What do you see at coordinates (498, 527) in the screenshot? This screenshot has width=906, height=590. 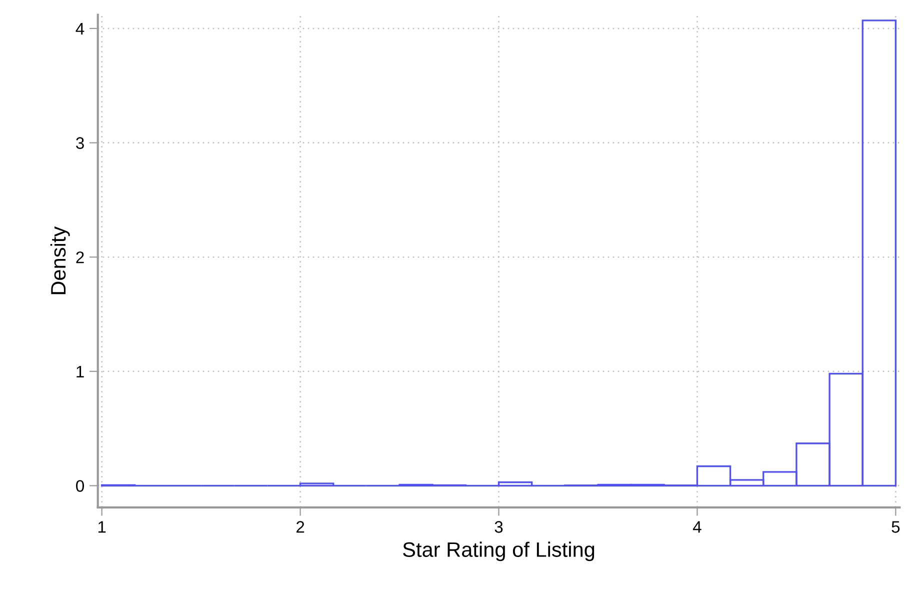 I see `x-tick-label: 3` at bounding box center [498, 527].